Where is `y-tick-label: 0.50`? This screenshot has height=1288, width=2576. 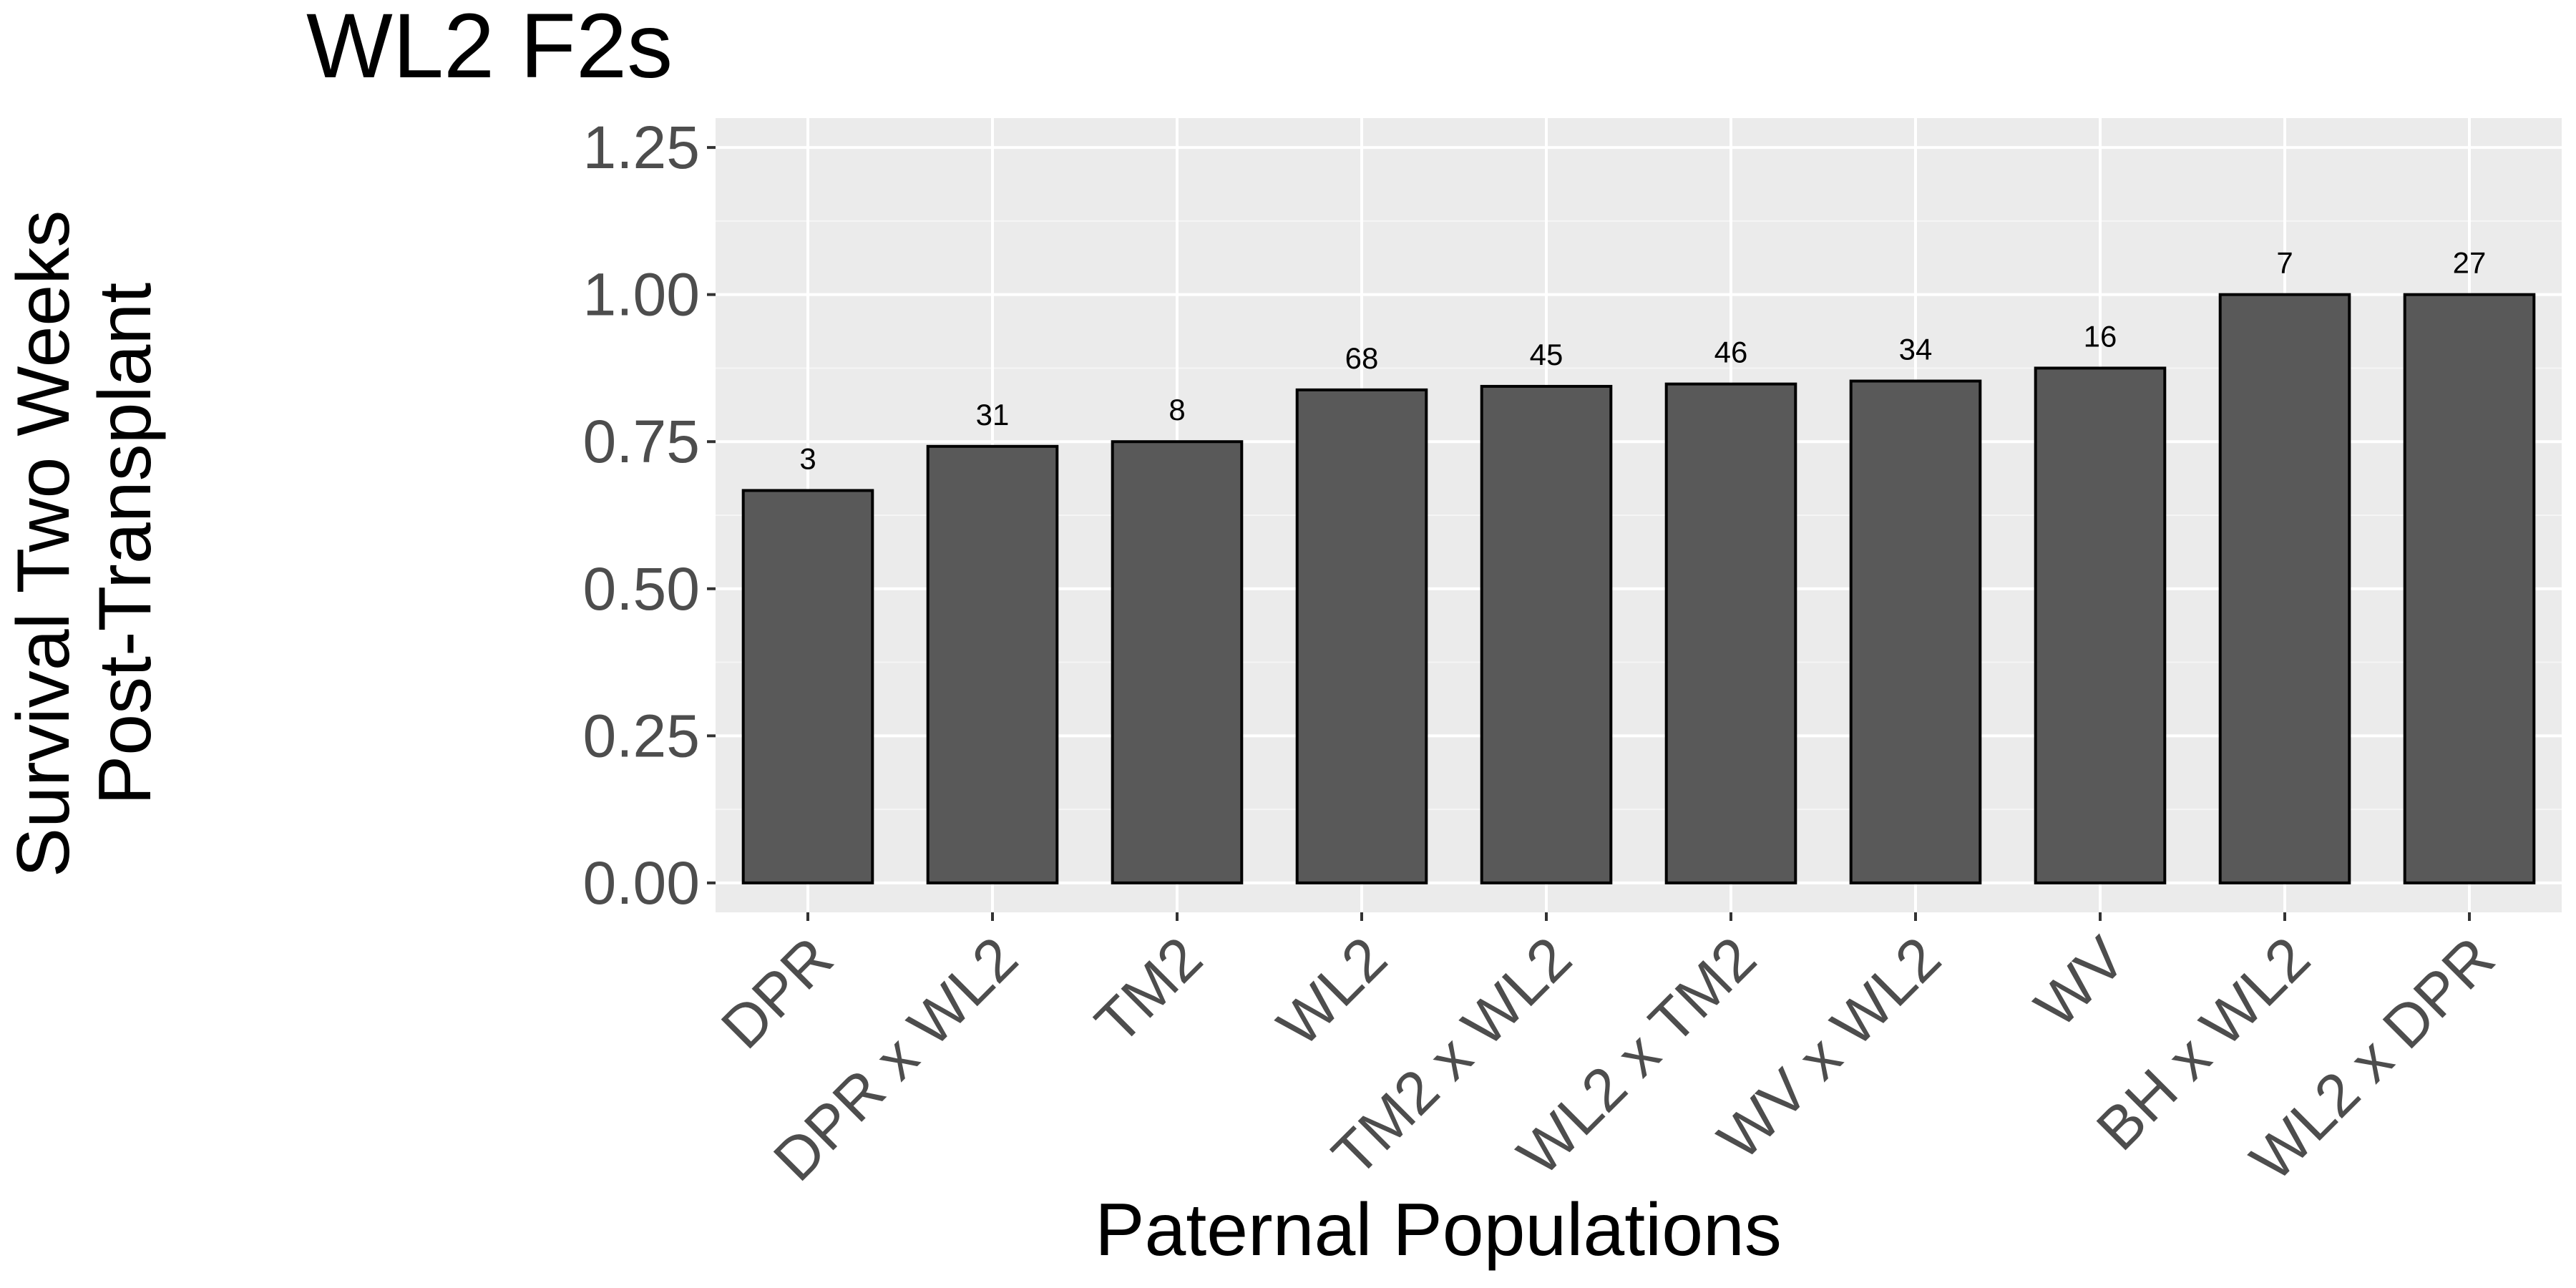
y-tick-label: 0.50 is located at coordinates (642, 589).